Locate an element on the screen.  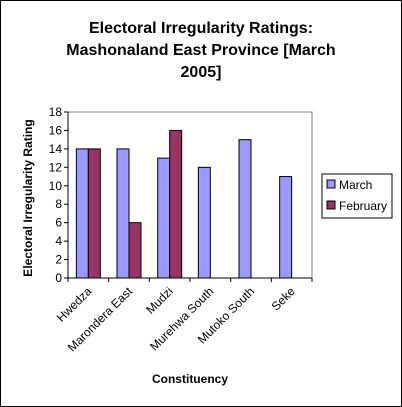
chart-title-line: Mashonaland East Province [March is located at coordinates (200, 50).